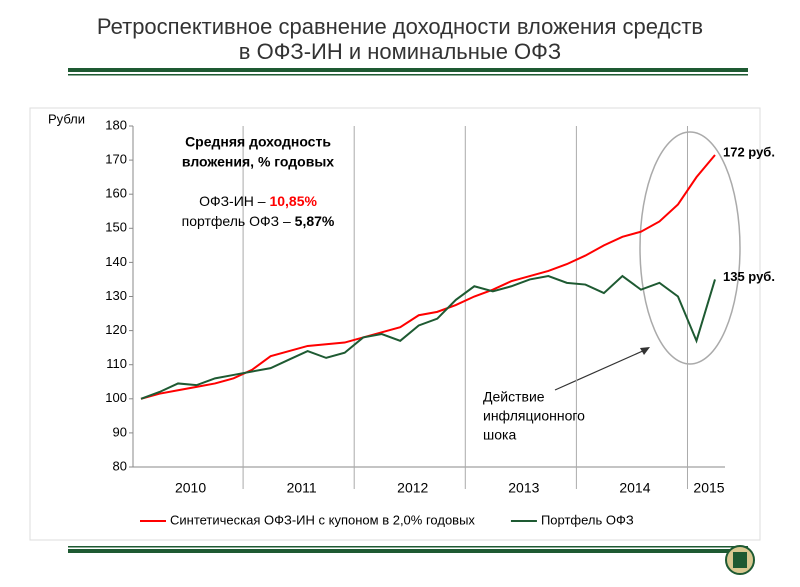 Image resolution: width=800 pixels, height=587 pixels. What do you see at coordinates (116, 159) in the screenshot?
I see `y-tick-label: 170` at bounding box center [116, 159].